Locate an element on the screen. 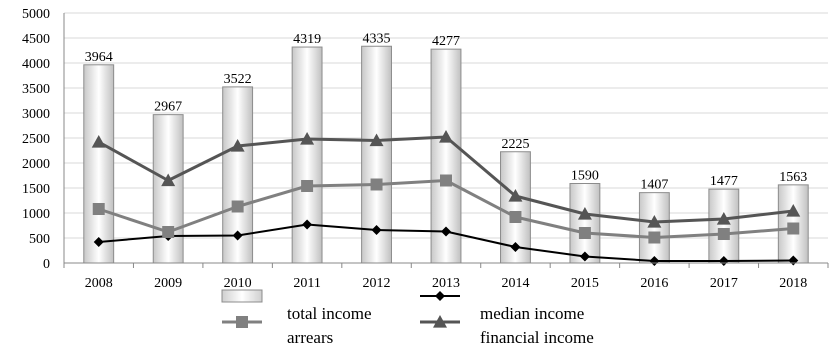 The width and height of the screenshot is (837, 349). point-arrears-2014 is located at coordinates (515, 217).